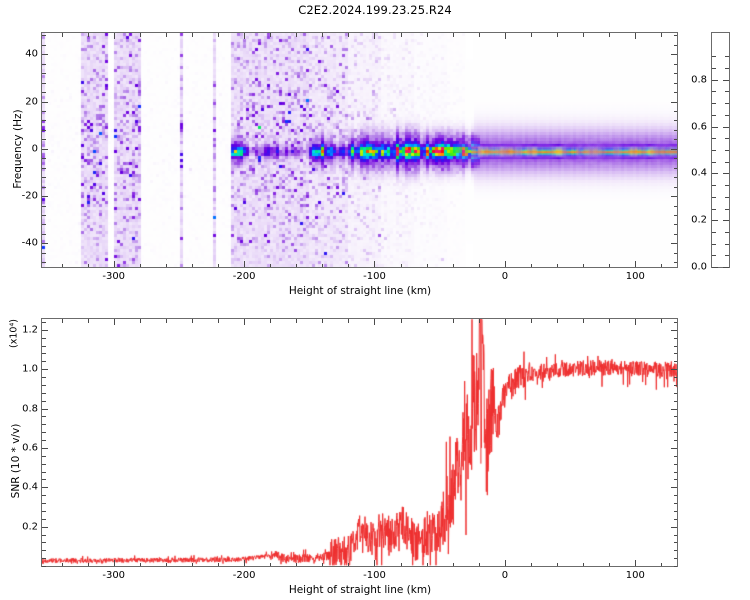  Describe the element at coordinates (374, 276) in the screenshot. I see `x-tick-label: -100` at that location.